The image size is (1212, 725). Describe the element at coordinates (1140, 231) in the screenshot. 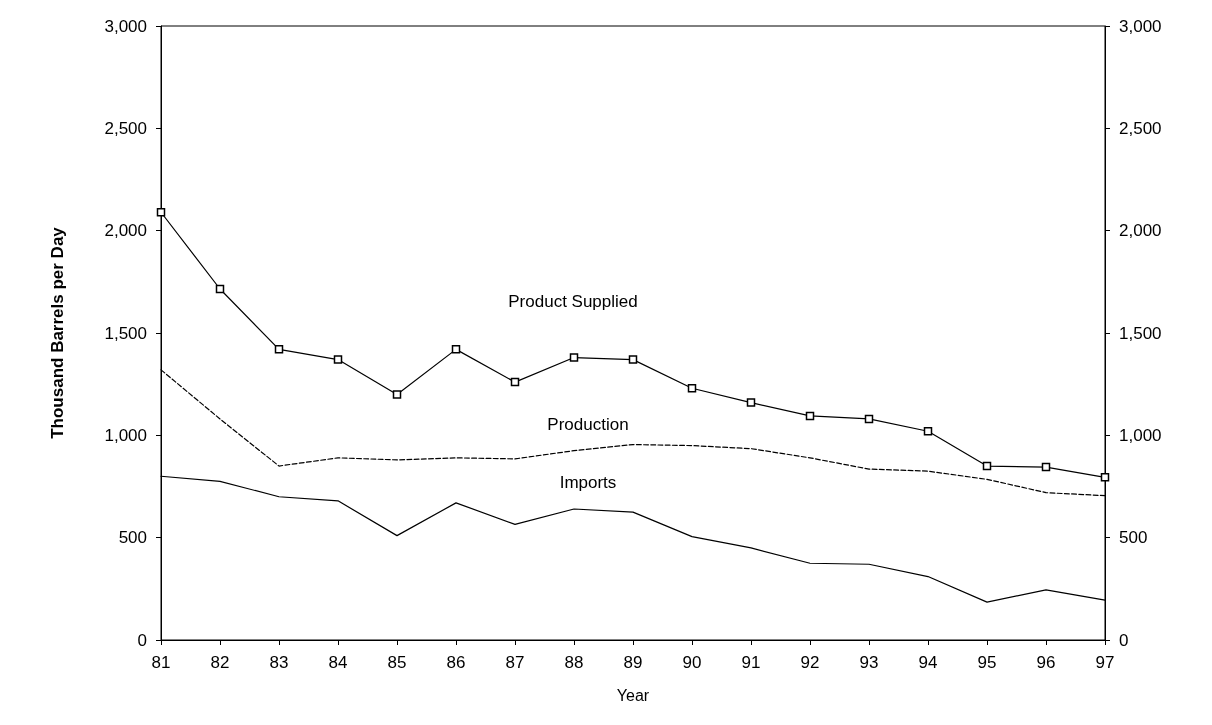

I see `y2-tick-label: 2,000` at that location.